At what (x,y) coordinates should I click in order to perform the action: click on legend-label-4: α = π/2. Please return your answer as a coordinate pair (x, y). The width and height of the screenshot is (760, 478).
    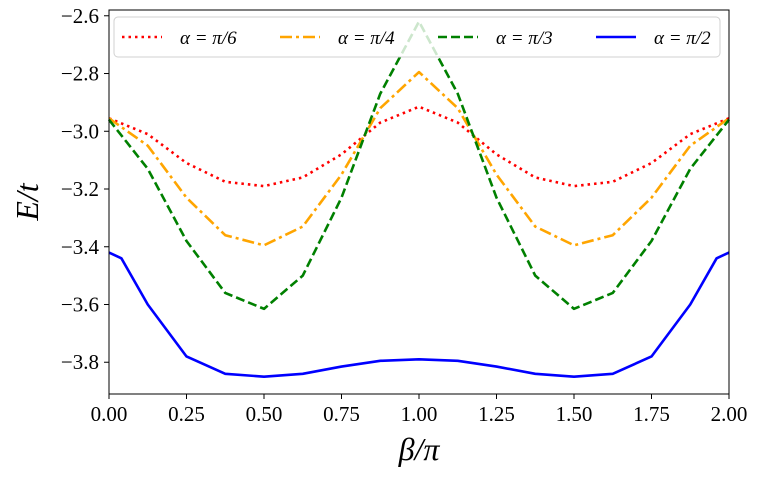
    Looking at the image, I should click on (682, 38).